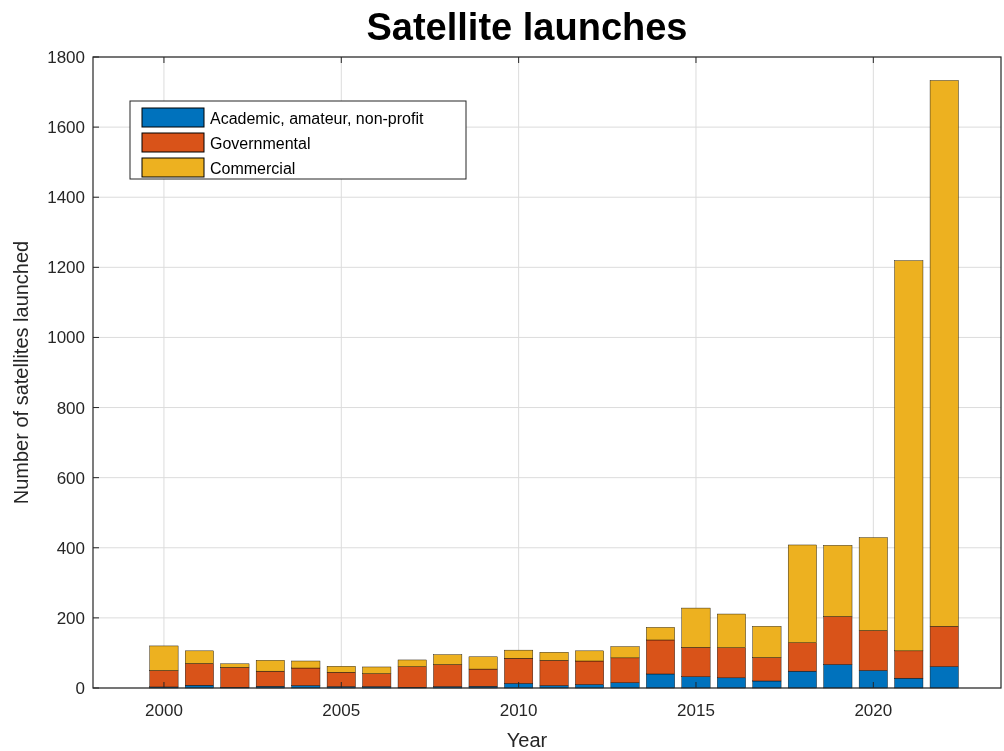  I want to click on x-tick-label: 2015, so click(696, 710).